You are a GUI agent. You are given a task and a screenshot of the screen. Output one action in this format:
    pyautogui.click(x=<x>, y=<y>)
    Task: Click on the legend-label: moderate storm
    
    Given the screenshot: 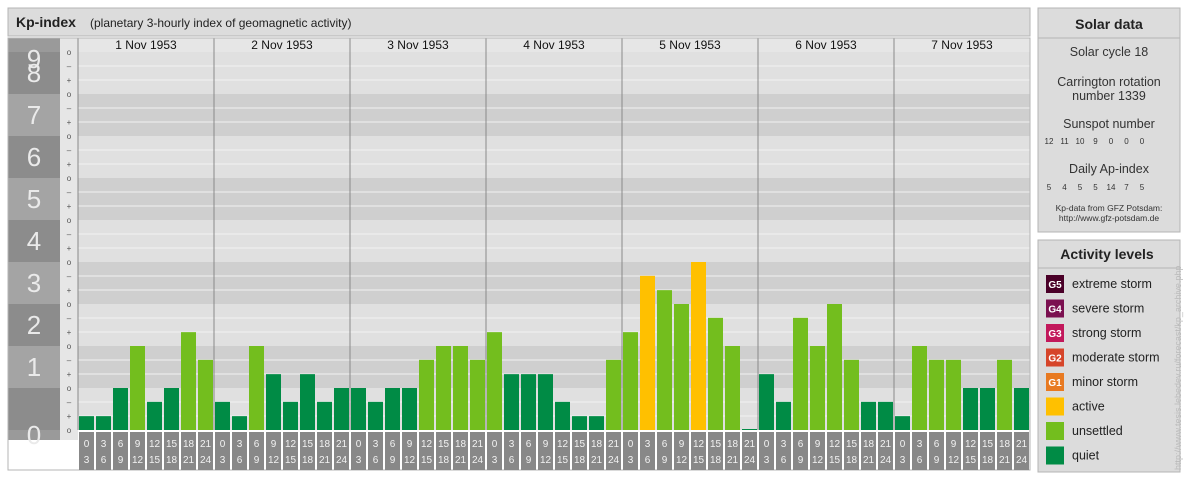 What is the action you would take?
    pyautogui.click(x=1116, y=358)
    